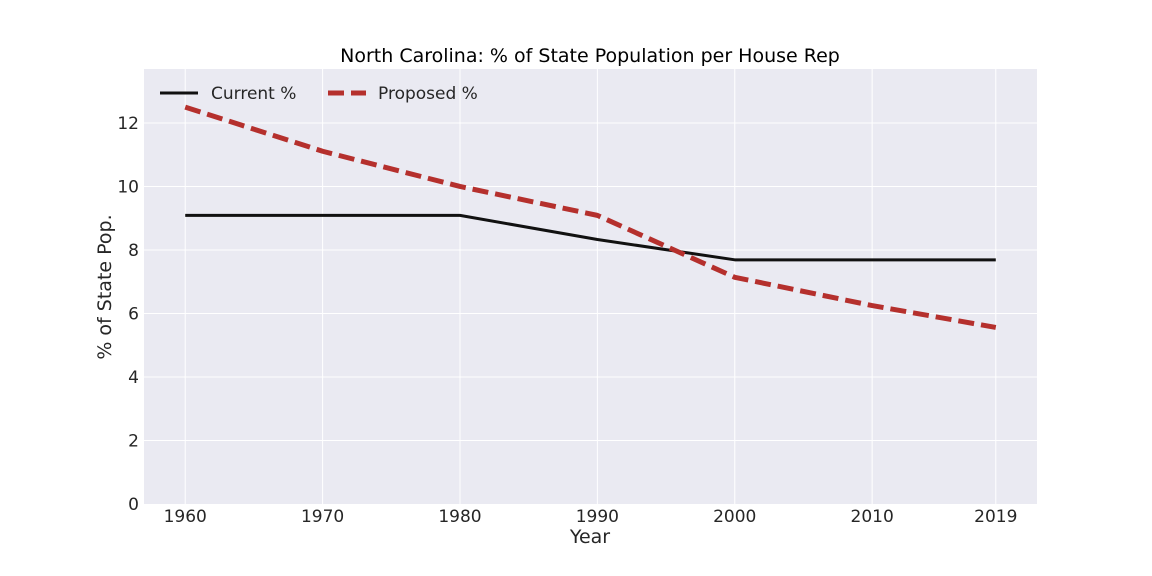 This screenshot has height=576, width=1152. Describe the element at coordinates (133, 505) in the screenshot. I see `y-tick-label: 0` at that location.